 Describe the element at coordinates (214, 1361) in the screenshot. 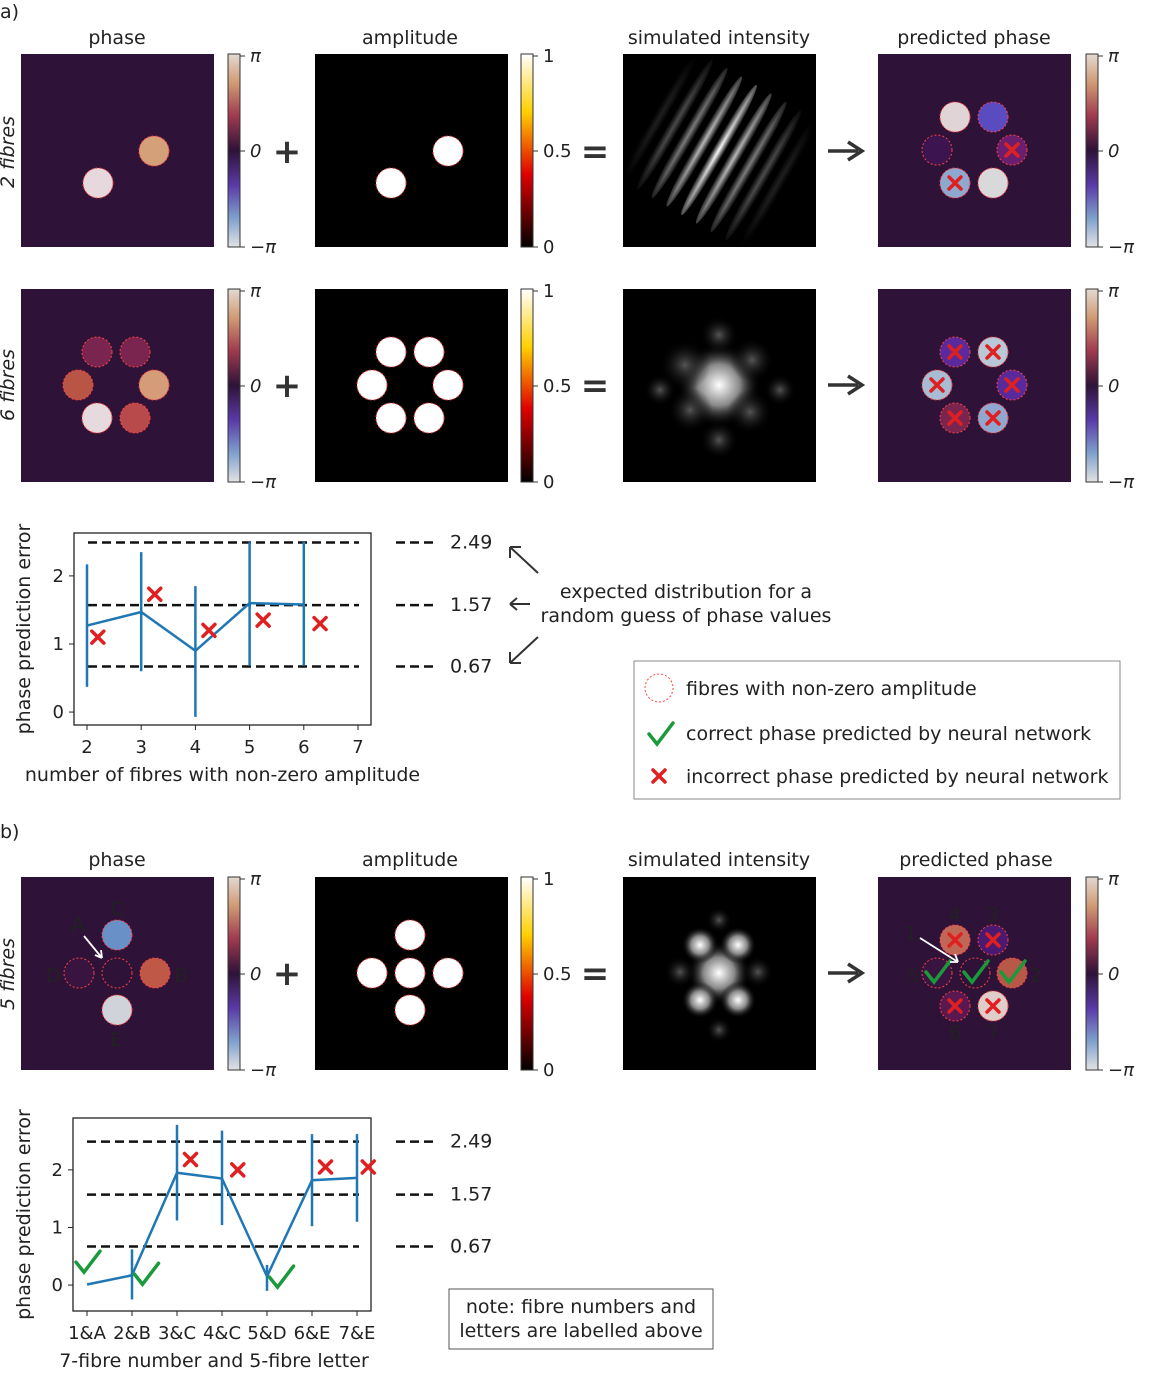

I see `x-axis-label: 7-fibre number and 5-fibre letter` at that location.